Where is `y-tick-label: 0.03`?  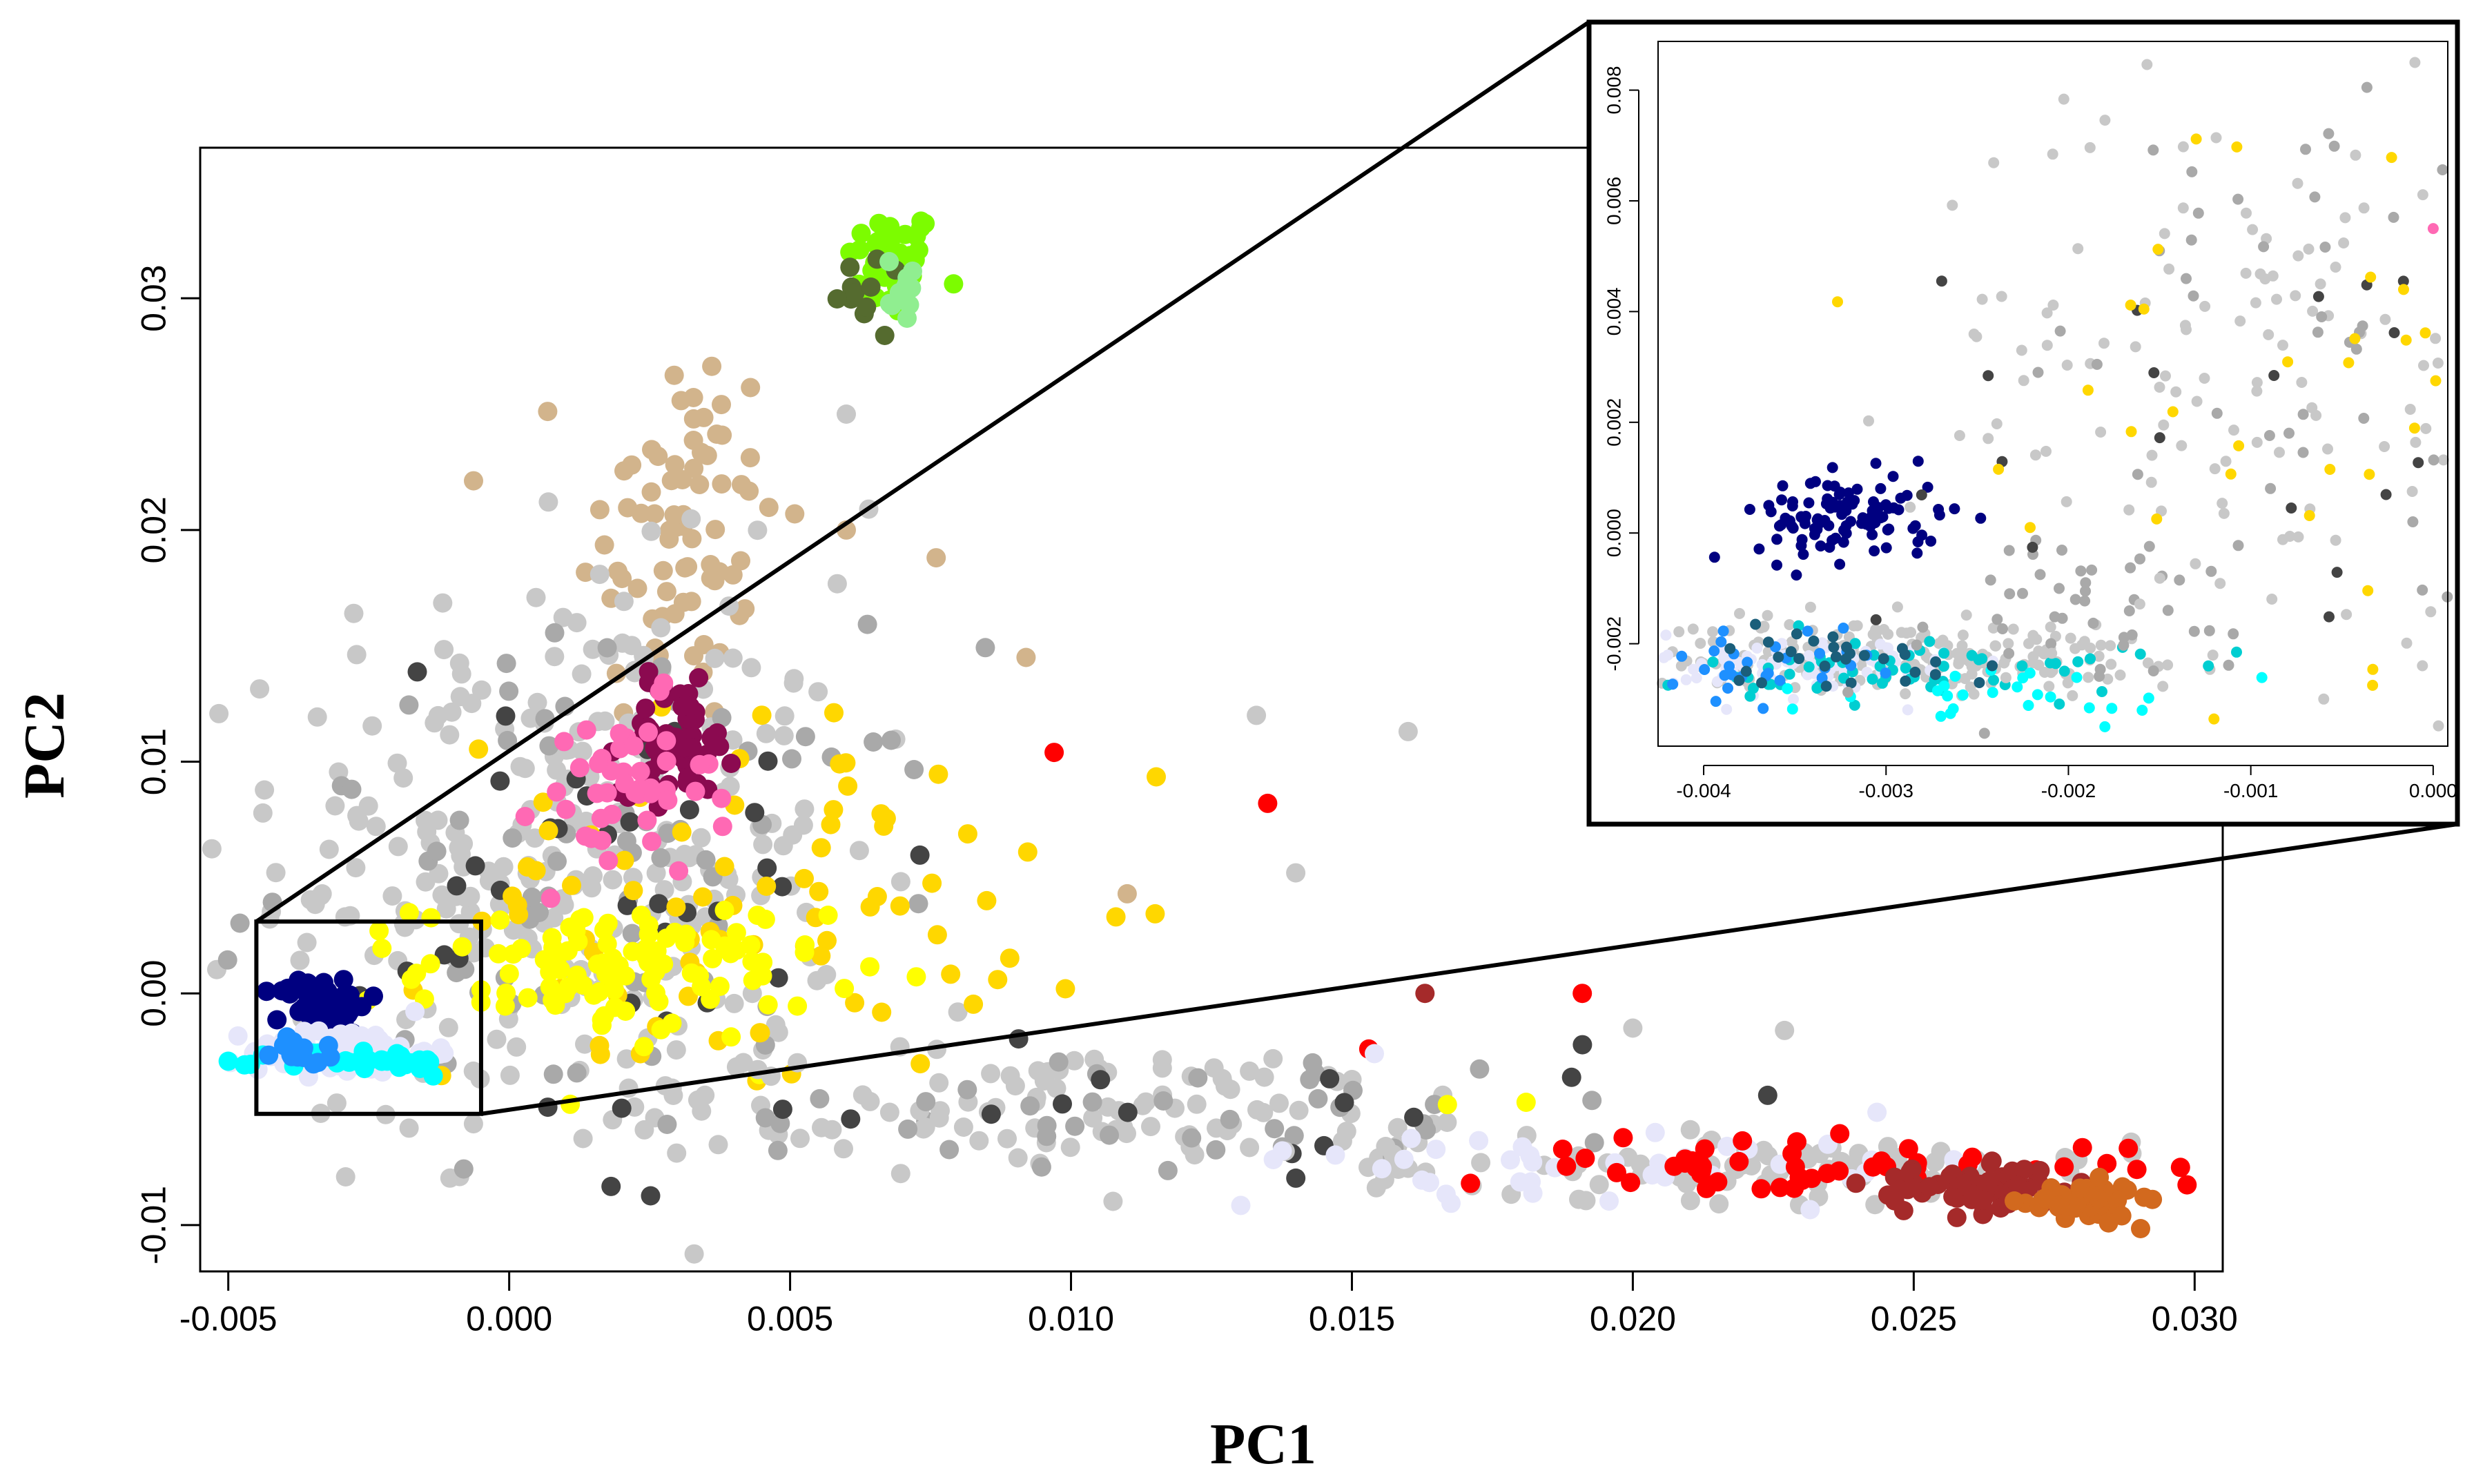
y-tick-label: 0.03 is located at coordinates (154, 298).